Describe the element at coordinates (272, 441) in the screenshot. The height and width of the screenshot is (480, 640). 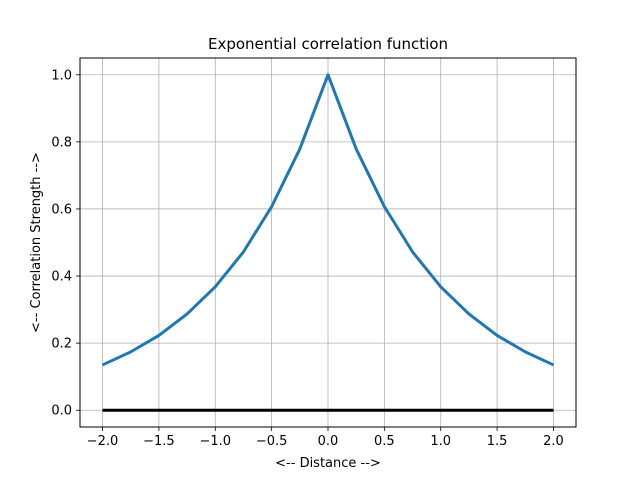
I see `x-tick-label-3: −0.5` at that location.